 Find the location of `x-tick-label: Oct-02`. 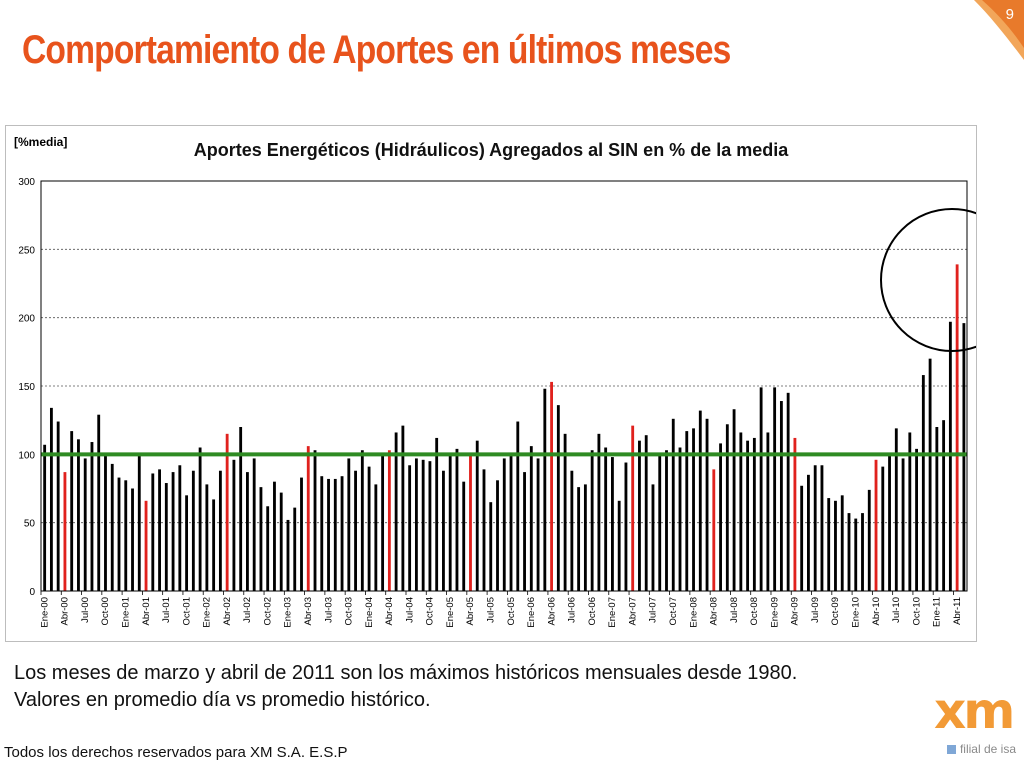

x-tick-label: Oct-02 is located at coordinates (267, 611).